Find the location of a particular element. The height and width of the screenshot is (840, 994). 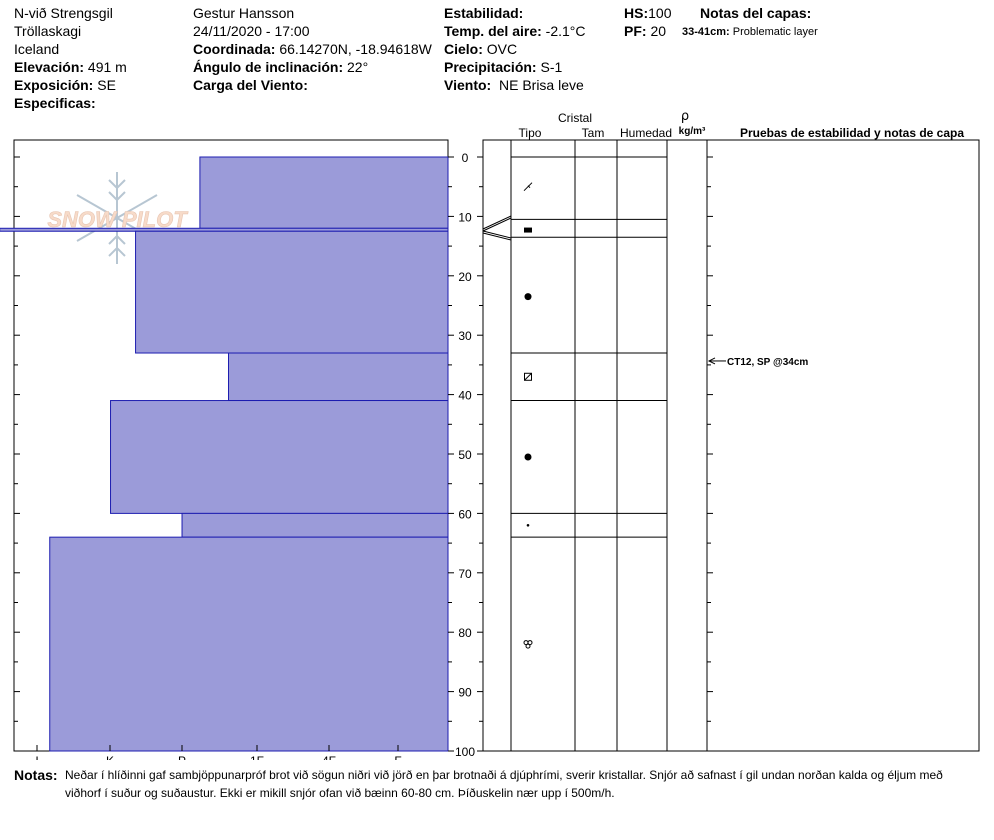

notes-label: Notas: is located at coordinates (36, 775).